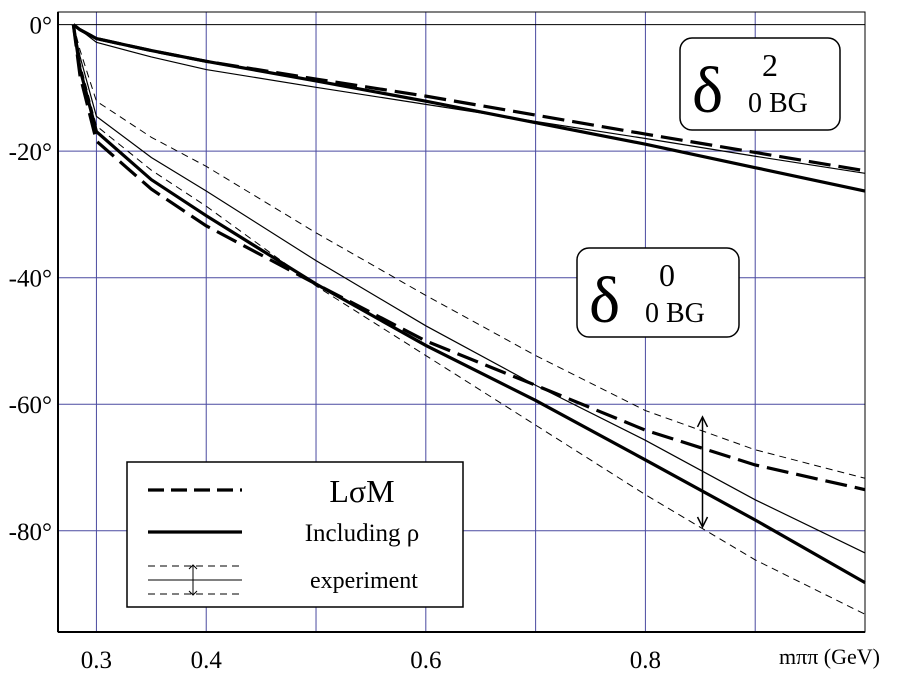  What do you see at coordinates (193, 580) in the screenshot?
I see `legend-swatch` at bounding box center [193, 580].